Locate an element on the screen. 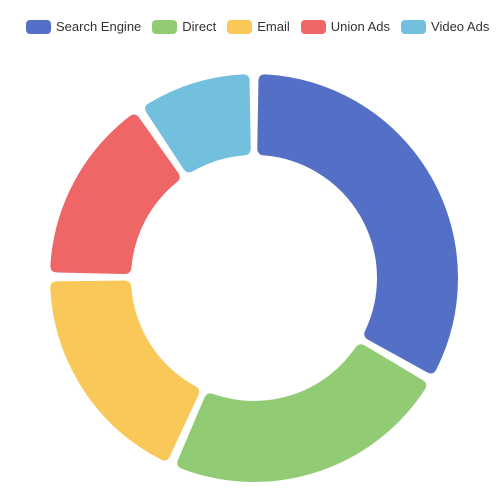  legend-label-search-engine: Search Engine is located at coordinates (99, 26).